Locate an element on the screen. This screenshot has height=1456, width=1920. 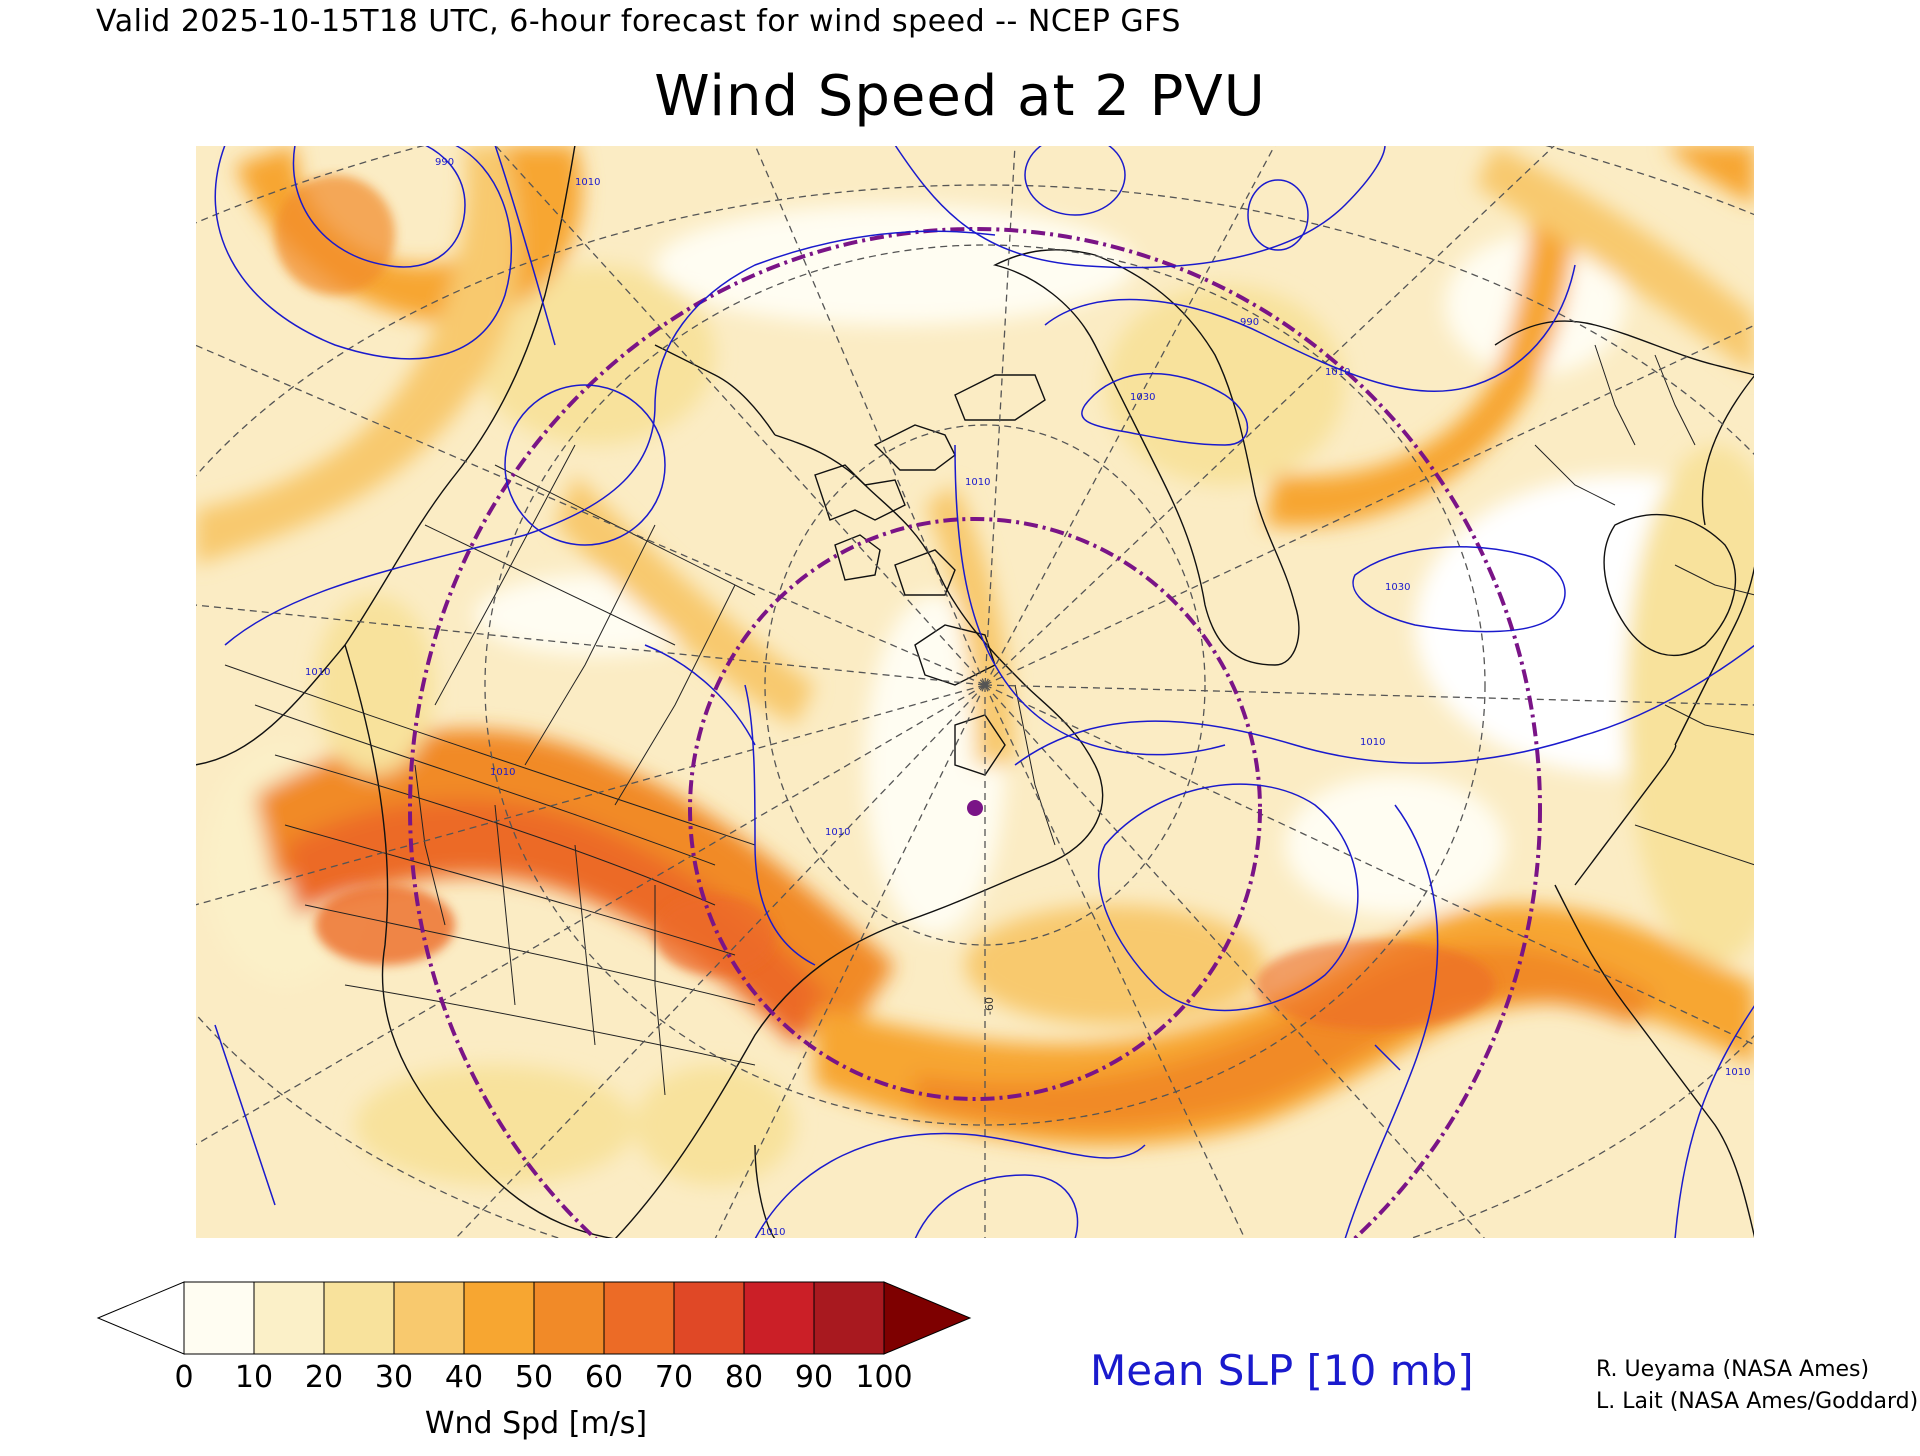
colorbar-tick-label: 40 is located at coordinates (464, 1377).